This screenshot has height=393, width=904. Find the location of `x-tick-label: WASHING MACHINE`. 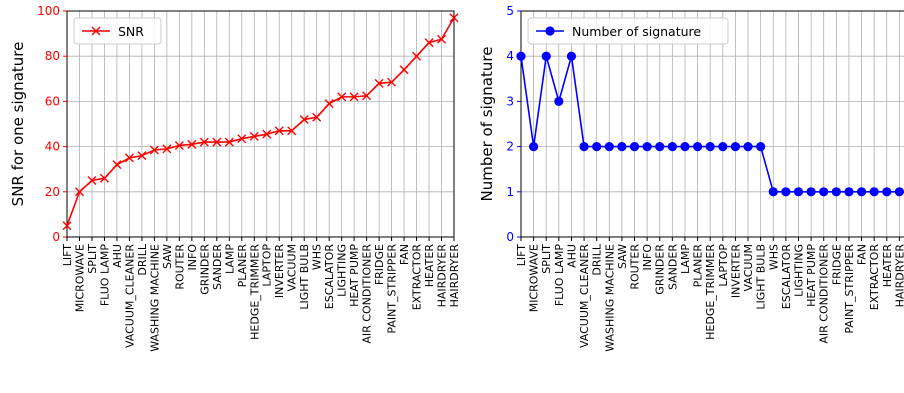

x-tick-label: WASHING MACHINE is located at coordinates (154, 298).